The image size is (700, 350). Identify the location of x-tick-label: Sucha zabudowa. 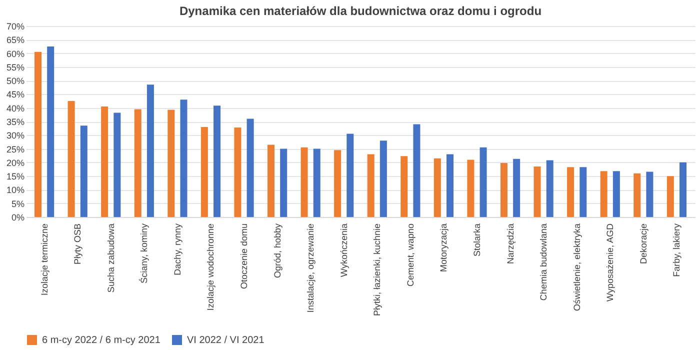
(111, 258).